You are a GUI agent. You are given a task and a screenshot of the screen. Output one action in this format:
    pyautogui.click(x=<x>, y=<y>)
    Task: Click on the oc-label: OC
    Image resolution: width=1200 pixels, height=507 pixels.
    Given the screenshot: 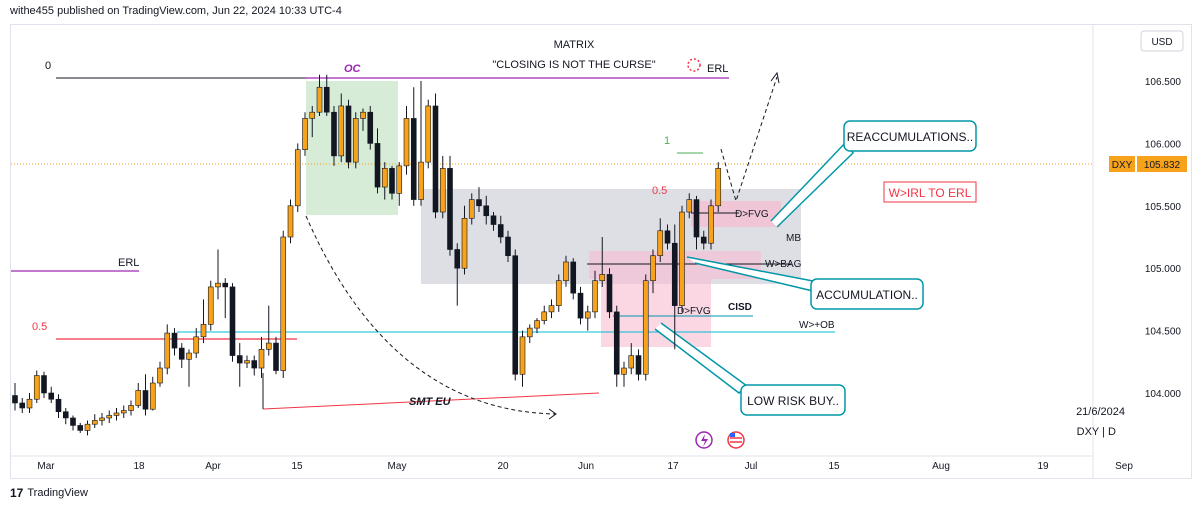 What is the action you would take?
    pyautogui.click(x=353, y=69)
    